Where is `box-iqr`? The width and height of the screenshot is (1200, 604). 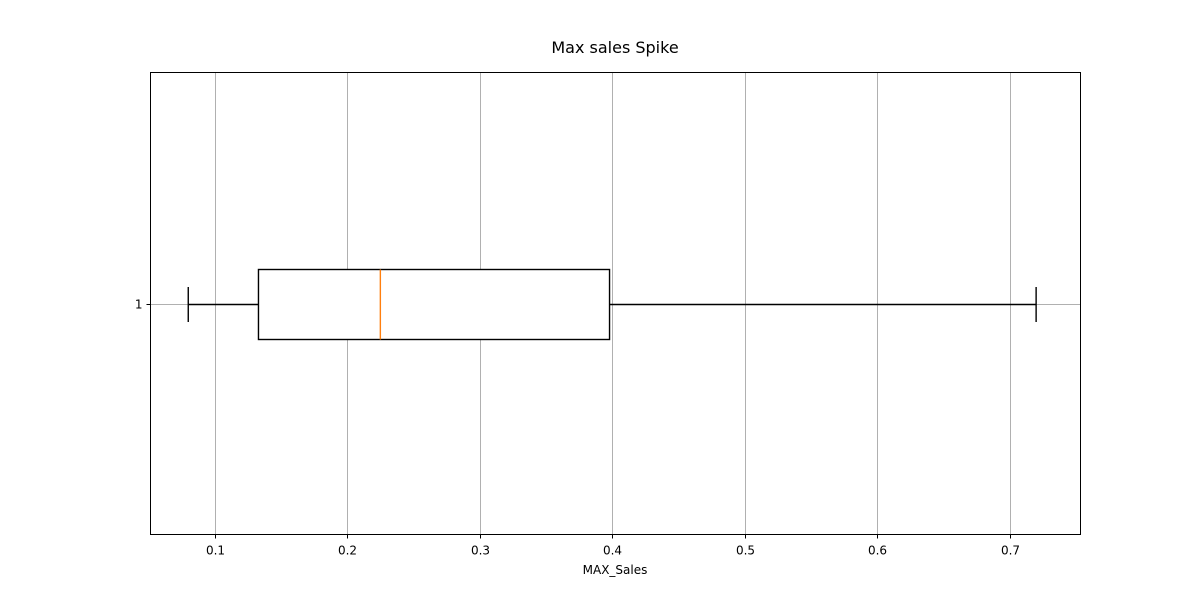
box-iqr is located at coordinates (434, 304).